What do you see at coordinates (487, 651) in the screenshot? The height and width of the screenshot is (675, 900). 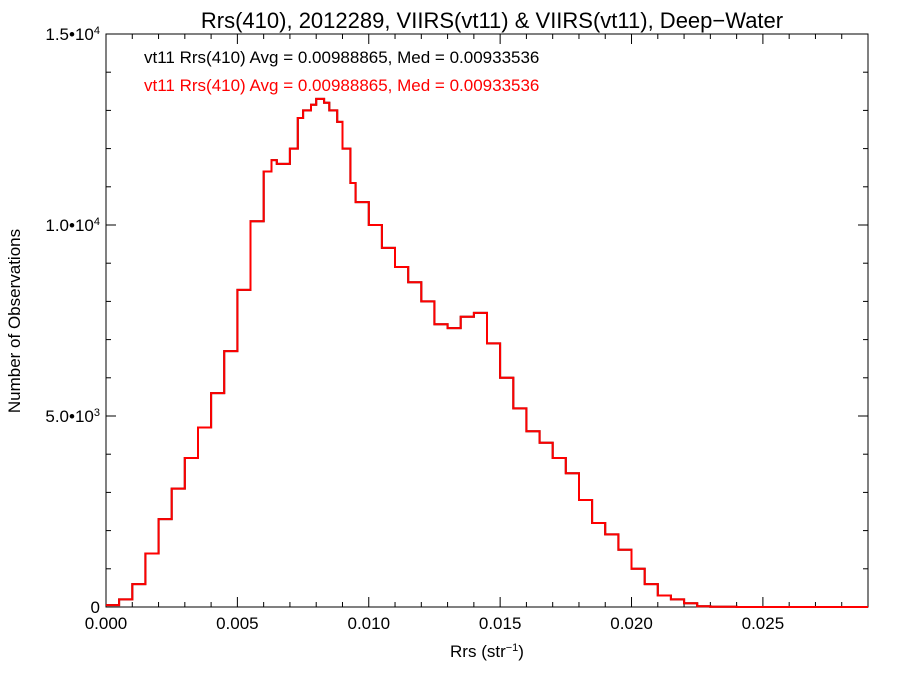 I see `x-axis-label: Rrs (str−1)` at bounding box center [487, 651].